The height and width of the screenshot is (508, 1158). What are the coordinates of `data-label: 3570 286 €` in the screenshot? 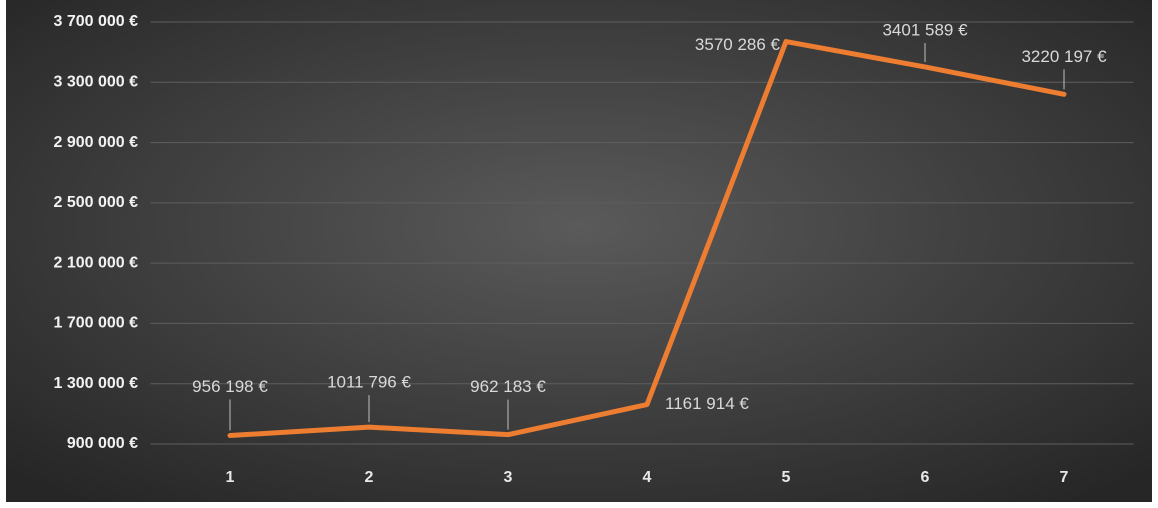 It's located at (738, 44).